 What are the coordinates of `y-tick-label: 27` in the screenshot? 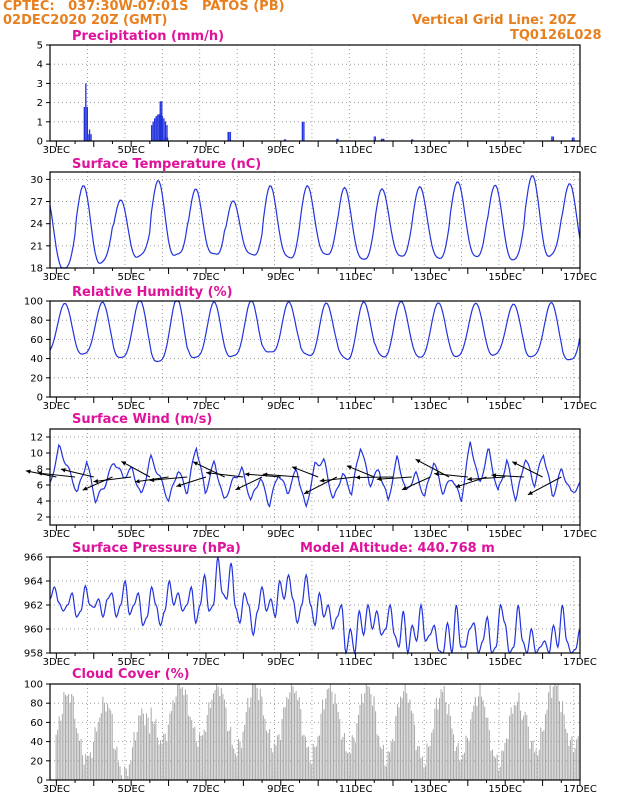 It's located at (36, 202).